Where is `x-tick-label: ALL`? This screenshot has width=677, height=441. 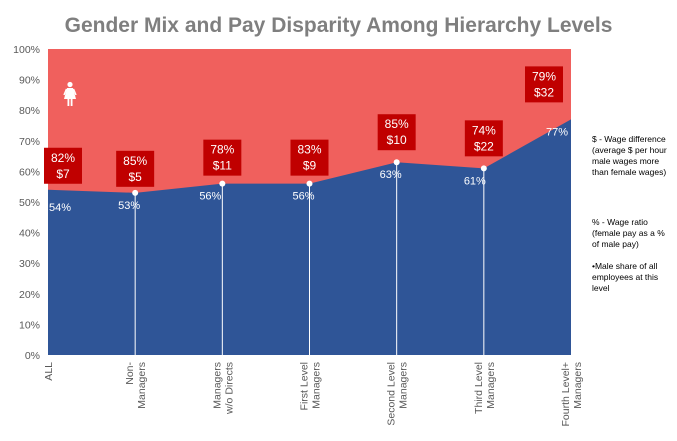 x-tick-label: ALL is located at coordinates (49, 371).